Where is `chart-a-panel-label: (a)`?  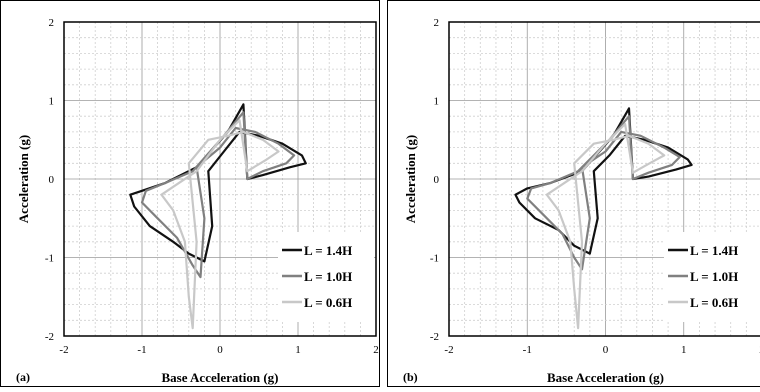 chart-a-panel-label: (a) is located at coordinates (23, 377).